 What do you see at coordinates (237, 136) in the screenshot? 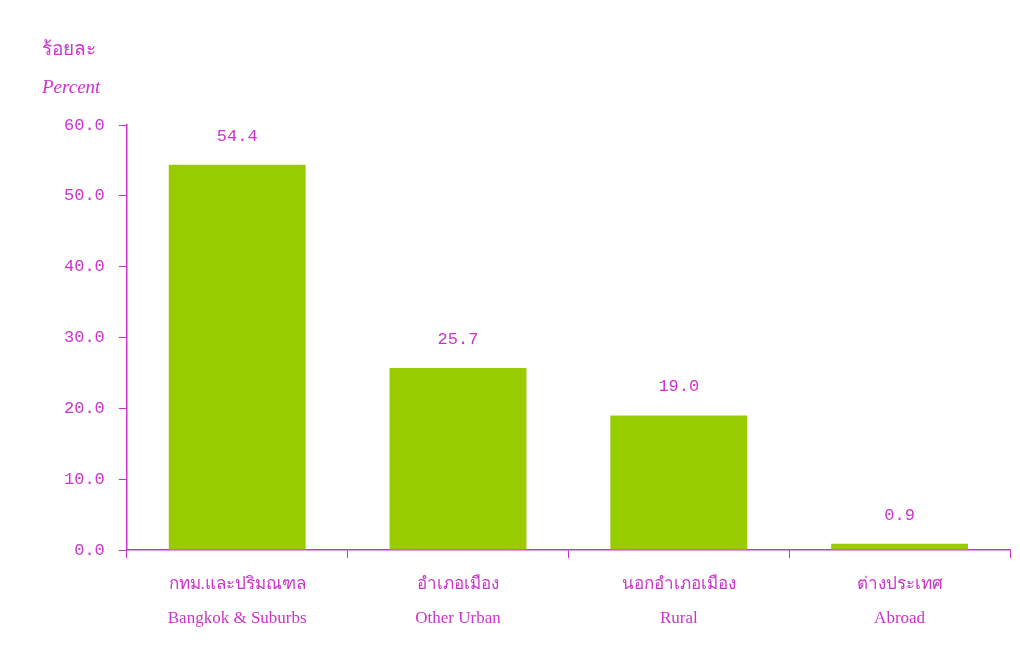
I see `data-label: 54.4` at bounding box center [237, 136].